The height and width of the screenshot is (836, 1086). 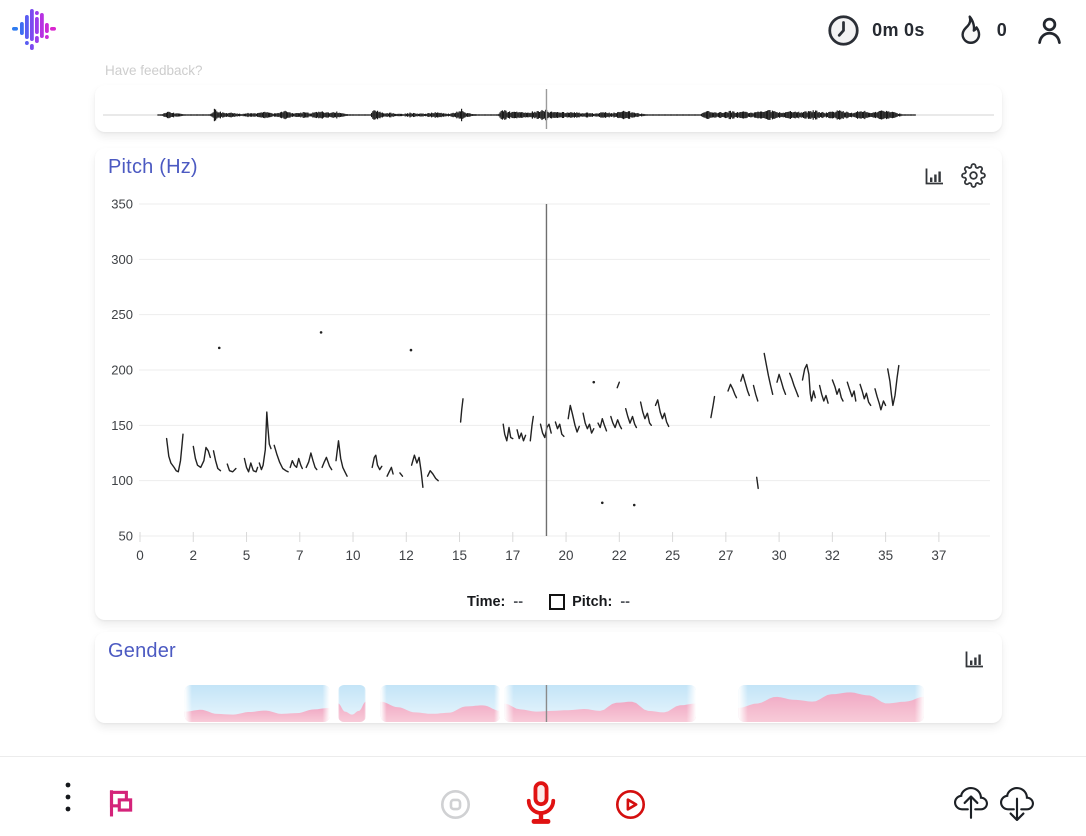 What do you see at coordinates (194, 555) in the screenshot?
I see `svg-text: 2` at bounding box center [194, 555].